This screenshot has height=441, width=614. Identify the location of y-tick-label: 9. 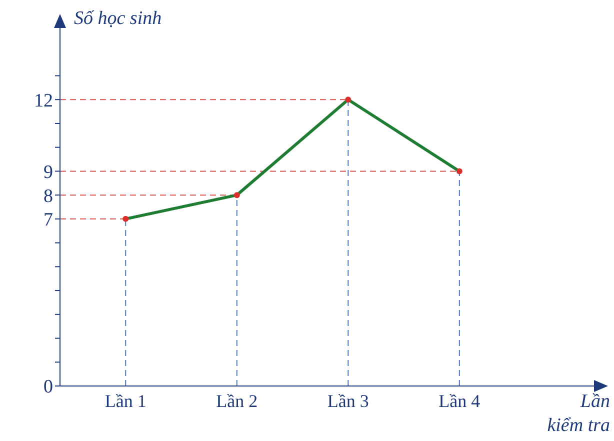
(48, 172).